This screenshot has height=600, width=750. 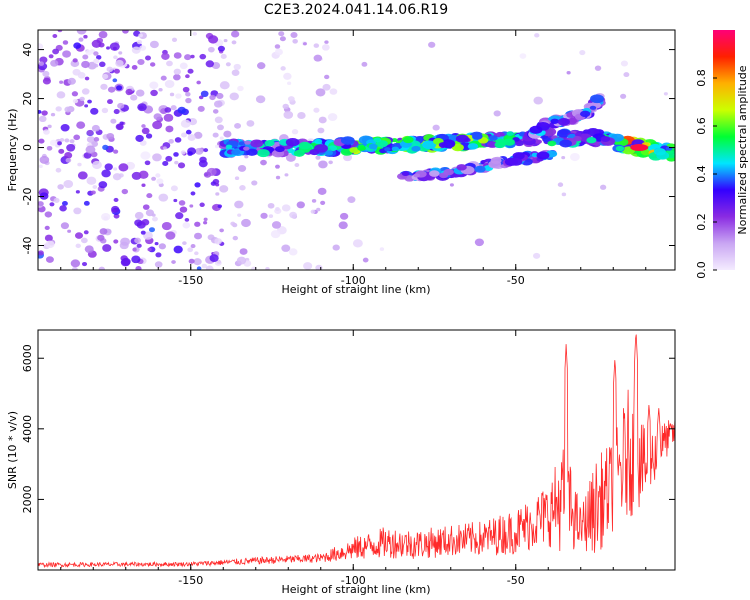 What do you see at coordinates (701, 126) in the screenshot?
I see `colorbar-tick-label: 0.6` at bounding box center [701, 126].